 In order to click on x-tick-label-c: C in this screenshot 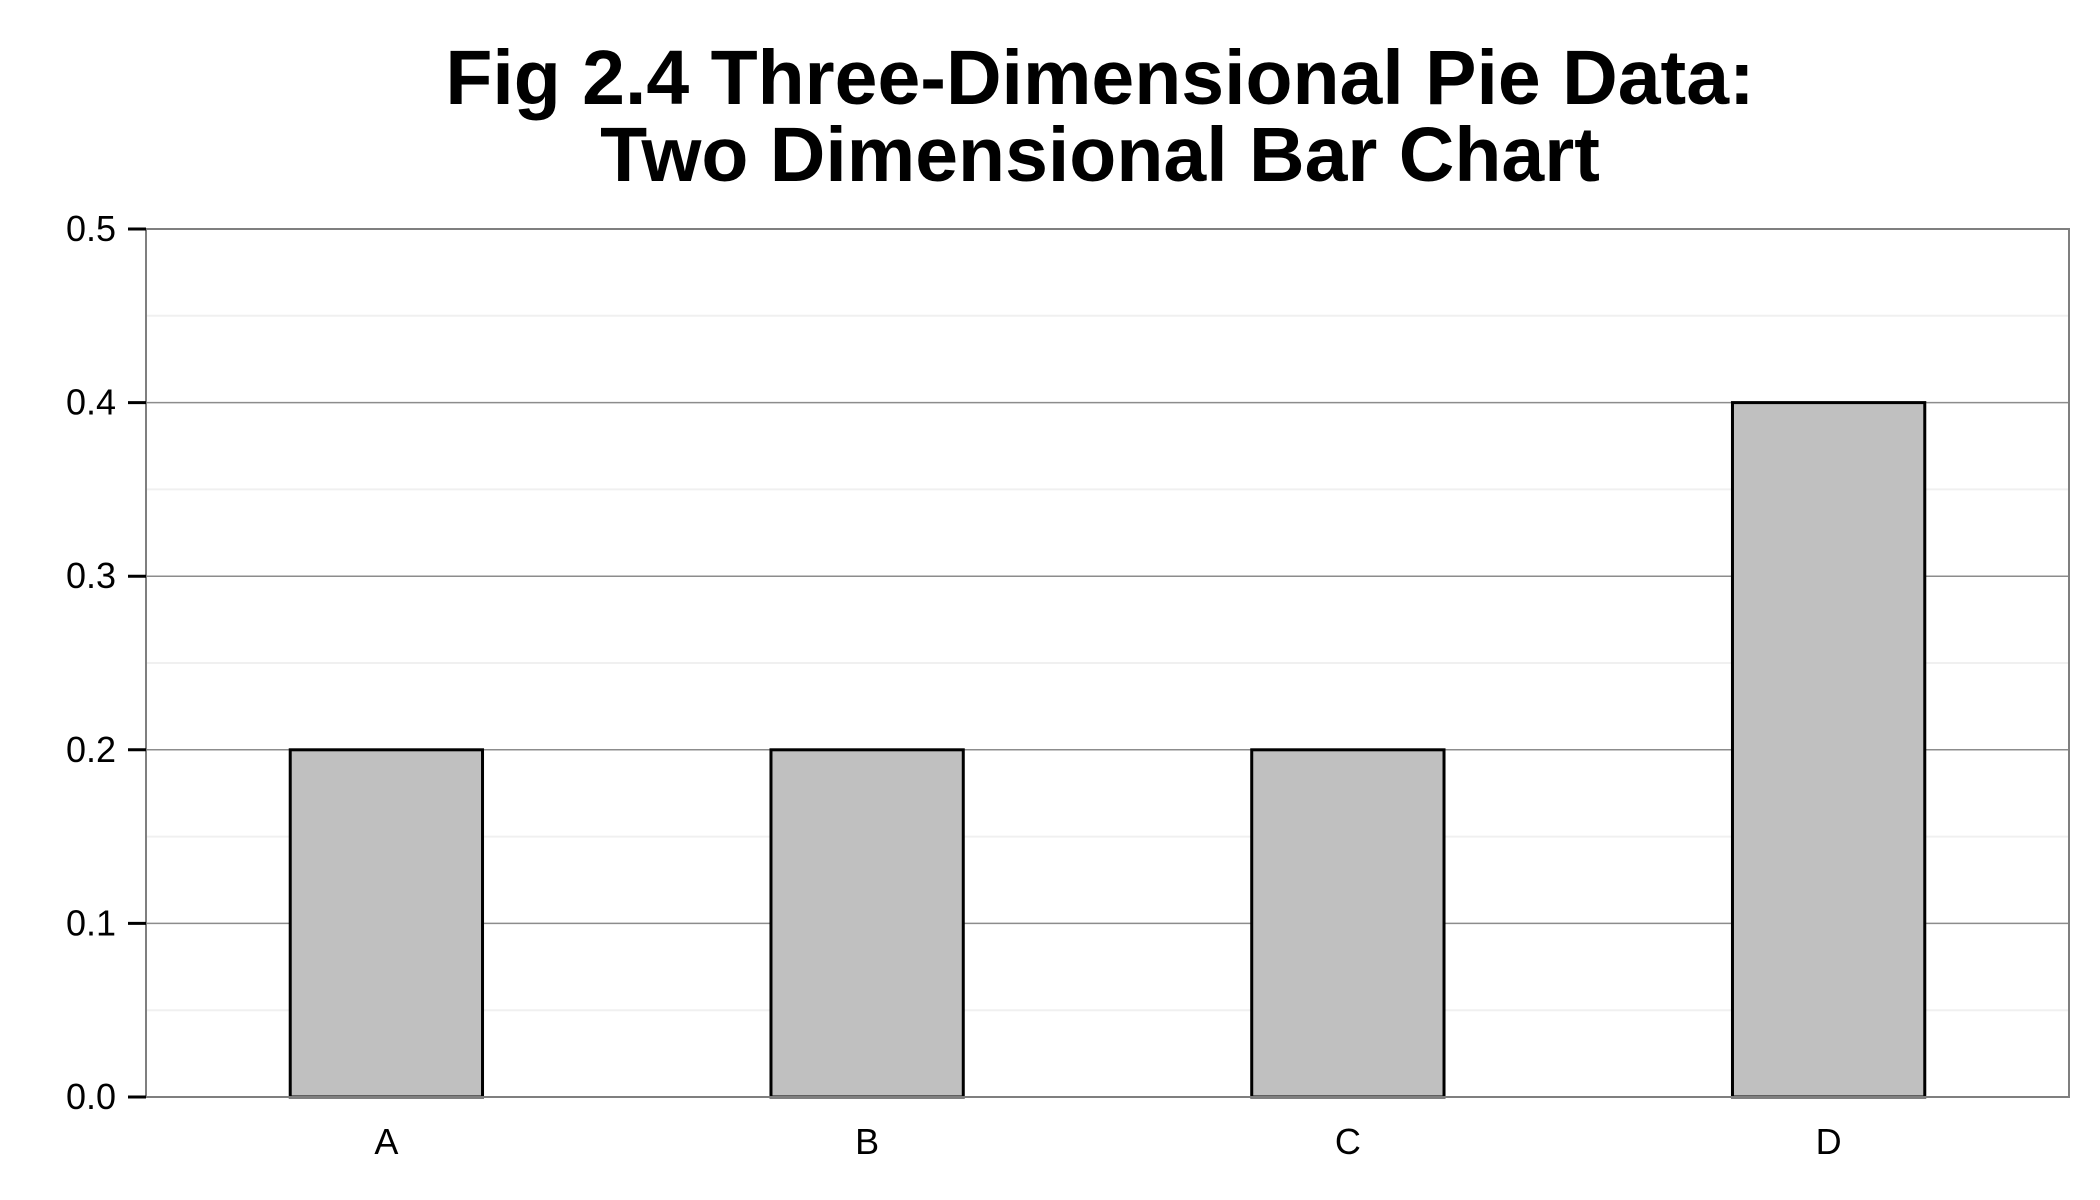, I will do `click(1348, 1141)`.